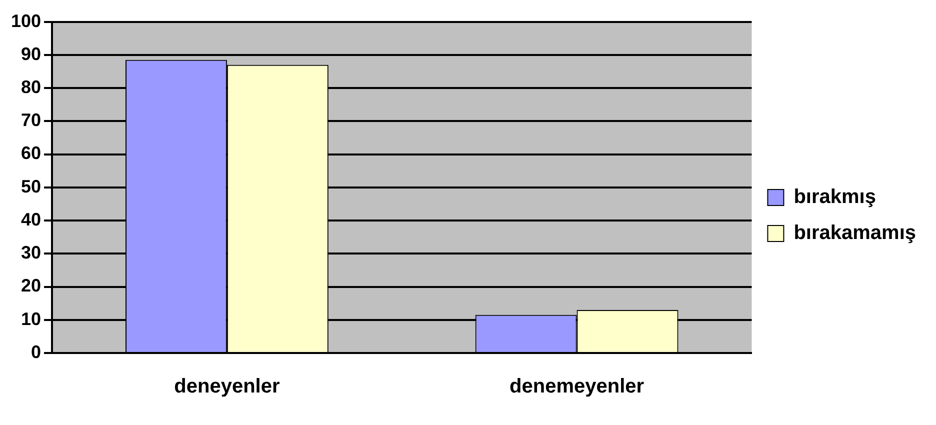 The width and height of the screenshot is (936, 425). I want to click on y-tick-label: 0, so click(36, 352).